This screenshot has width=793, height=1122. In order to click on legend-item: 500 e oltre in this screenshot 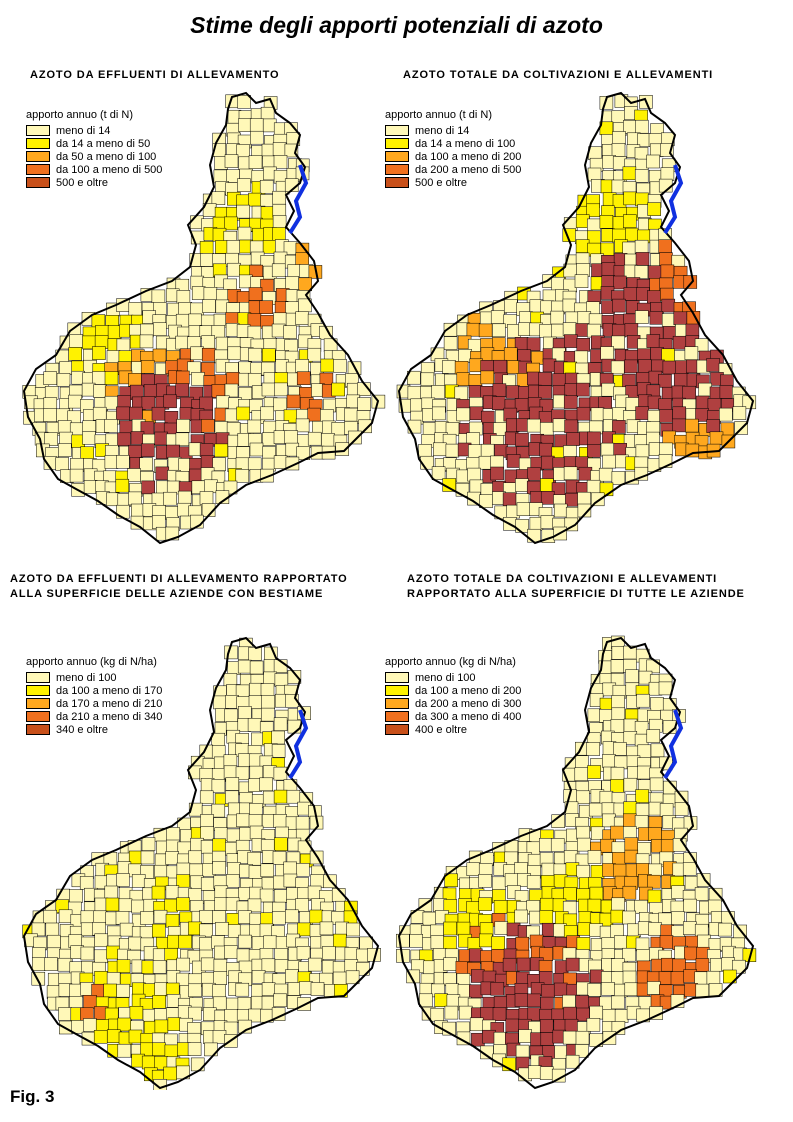, I will do `click(453, 182)`.